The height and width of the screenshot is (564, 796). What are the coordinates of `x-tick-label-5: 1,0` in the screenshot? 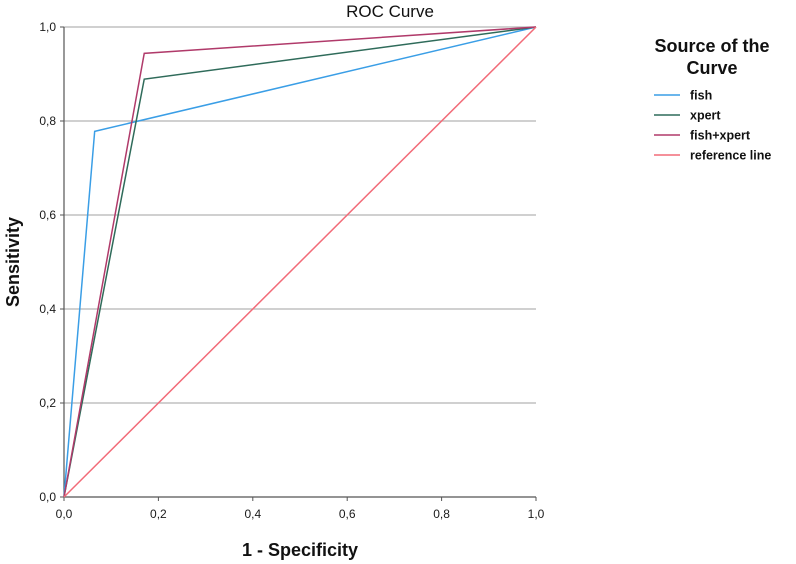 It's located at (536, 514).